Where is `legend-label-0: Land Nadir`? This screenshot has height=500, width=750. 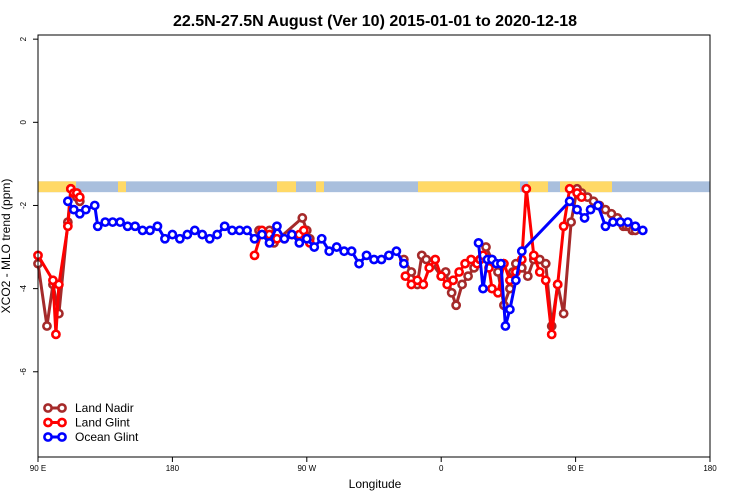
legend-label-0: Land Nadir is located at coordinates (104, 408).